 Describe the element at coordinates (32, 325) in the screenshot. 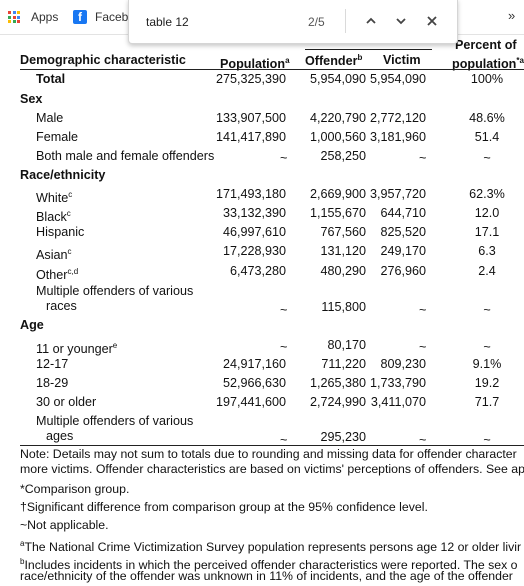

I see `section-age: Age` at that location.